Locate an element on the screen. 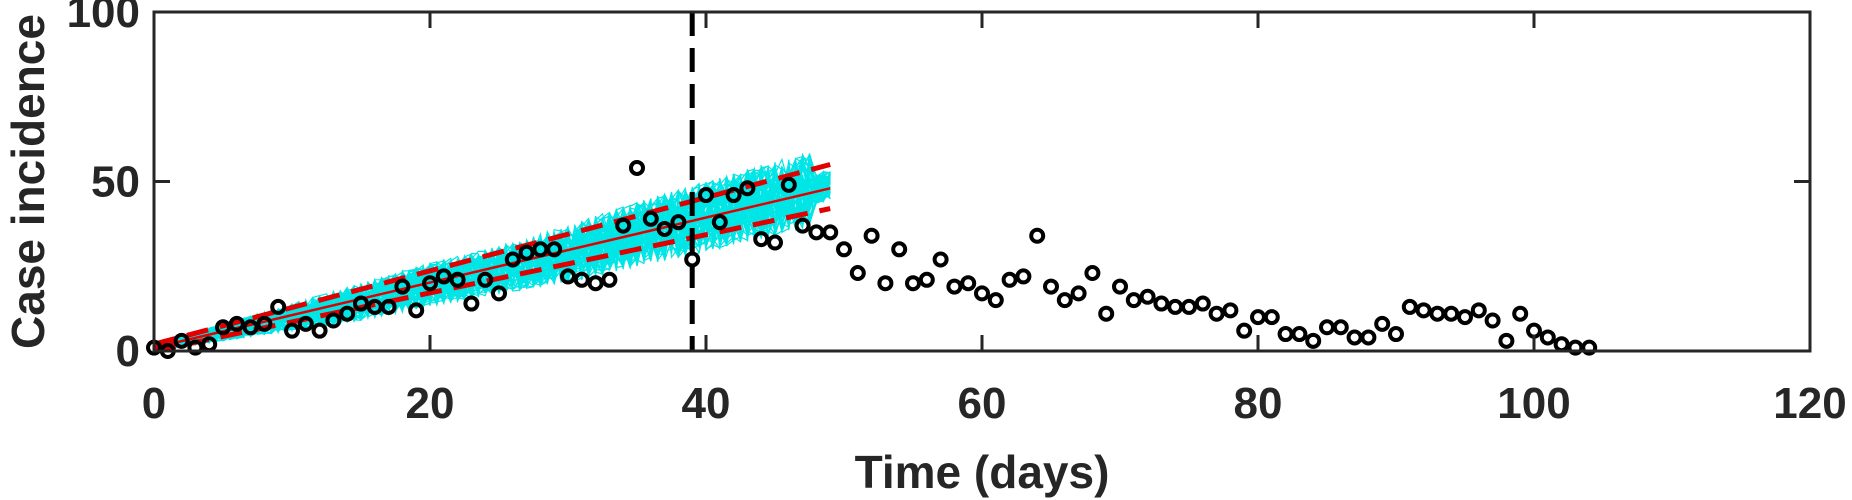 The image size is (1852, 500). y-tick-label: 0 is located at coordinates (128, 351).